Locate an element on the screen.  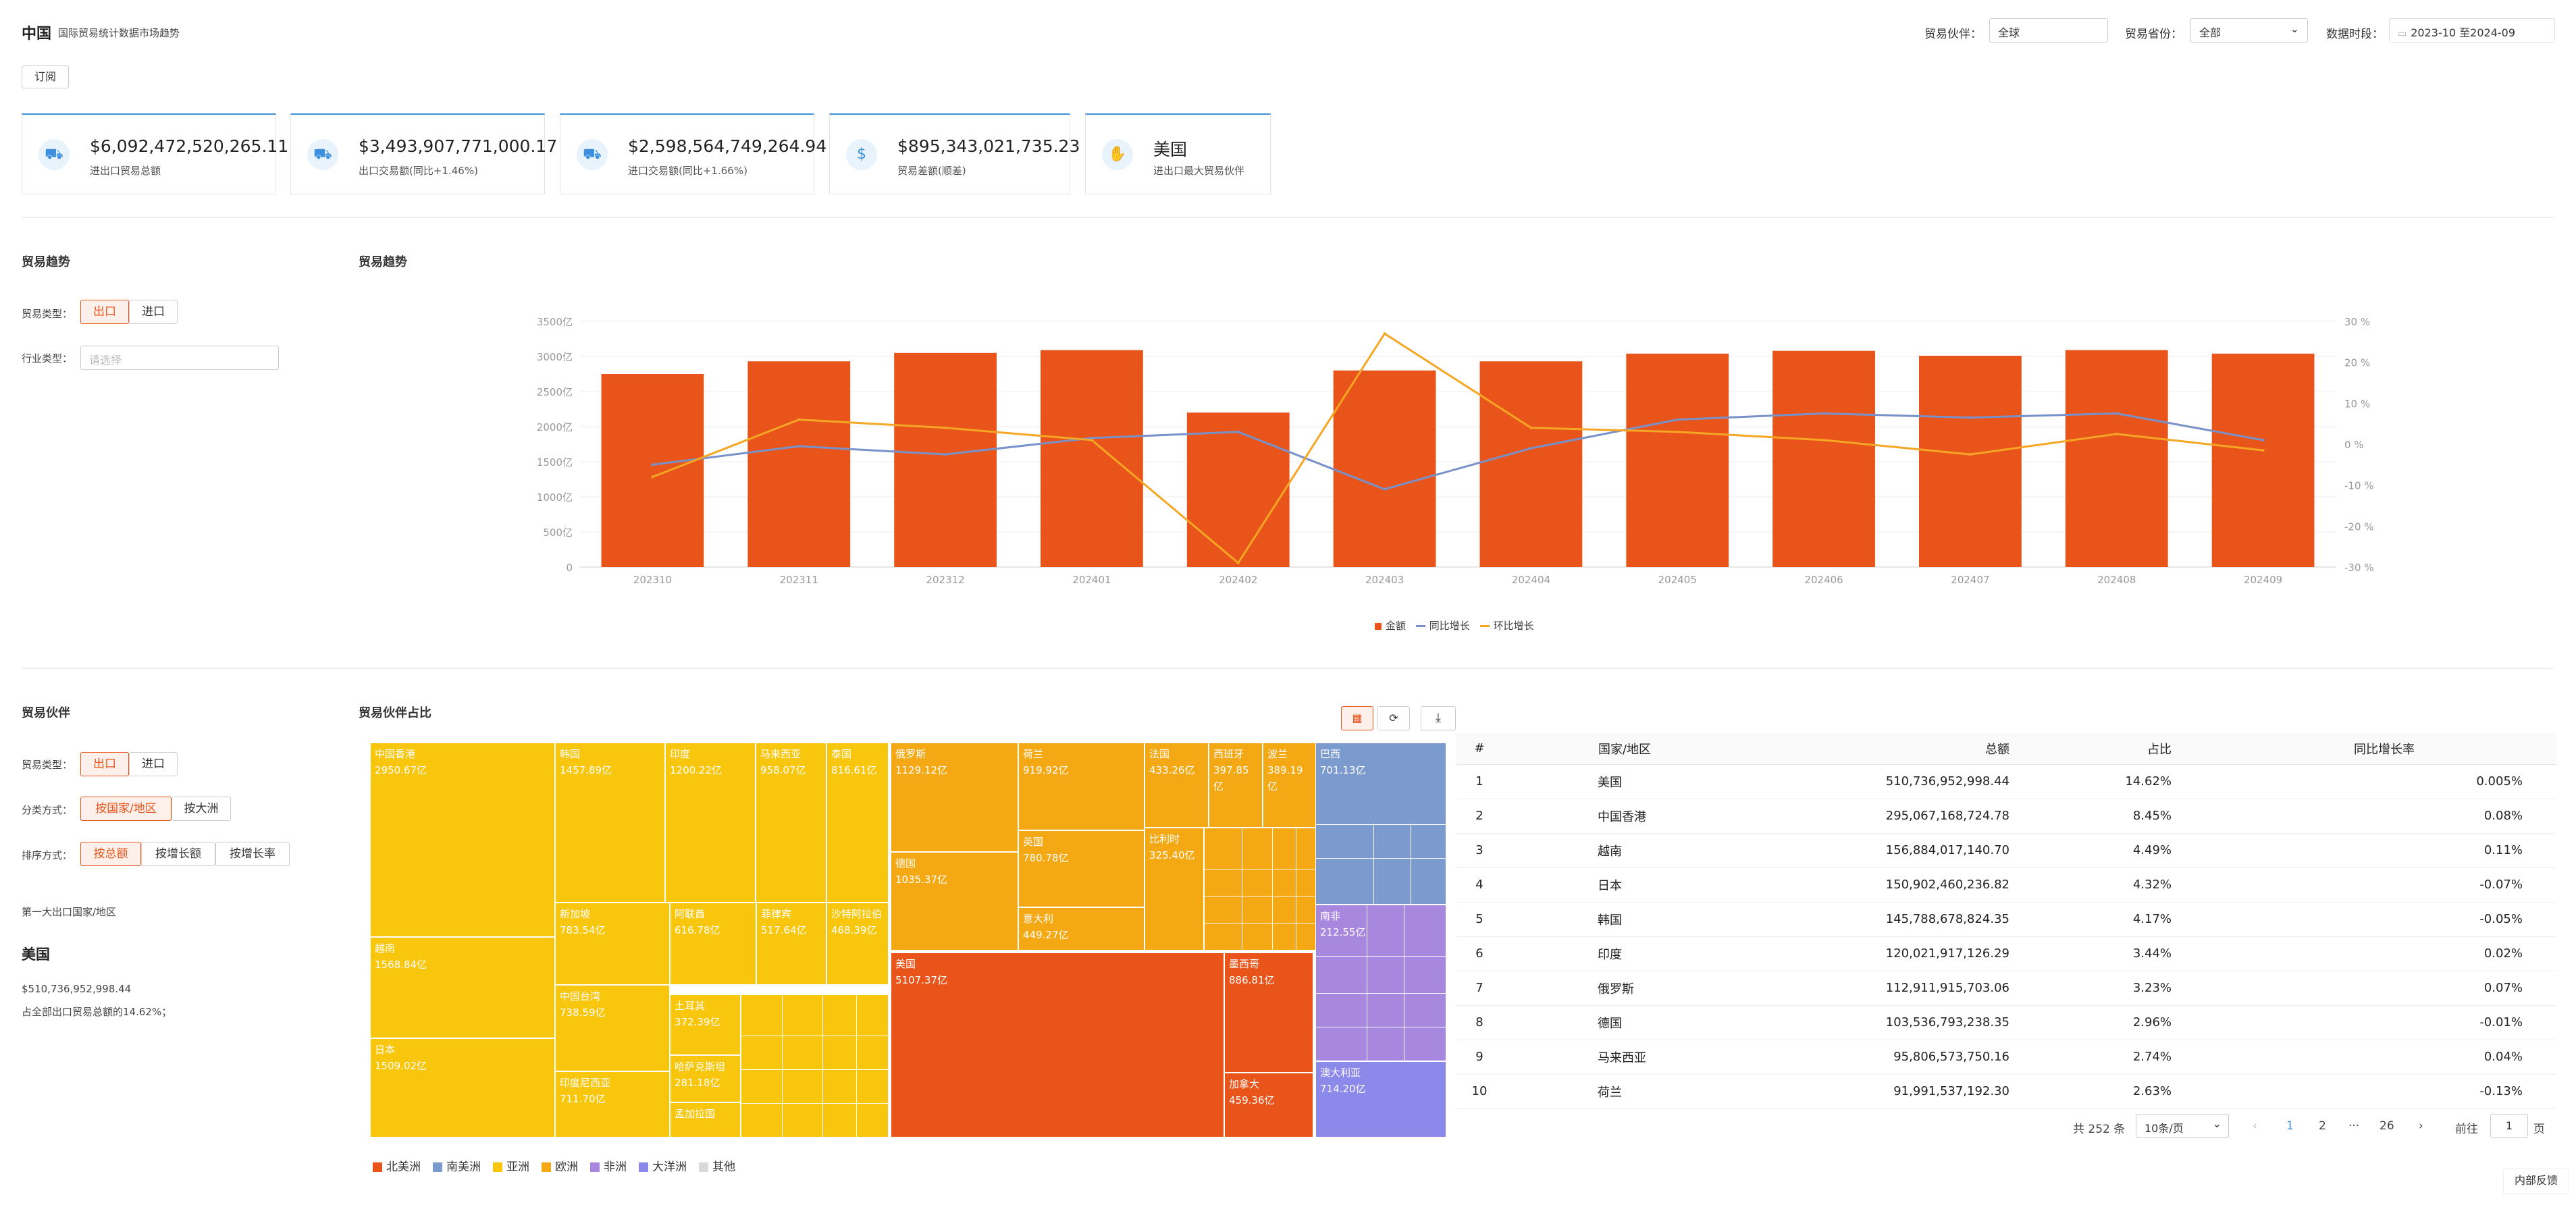
table-row: 6 印度 120,021,917,126.29 3.44% 0.02% is located at coordinates (2006, 953).